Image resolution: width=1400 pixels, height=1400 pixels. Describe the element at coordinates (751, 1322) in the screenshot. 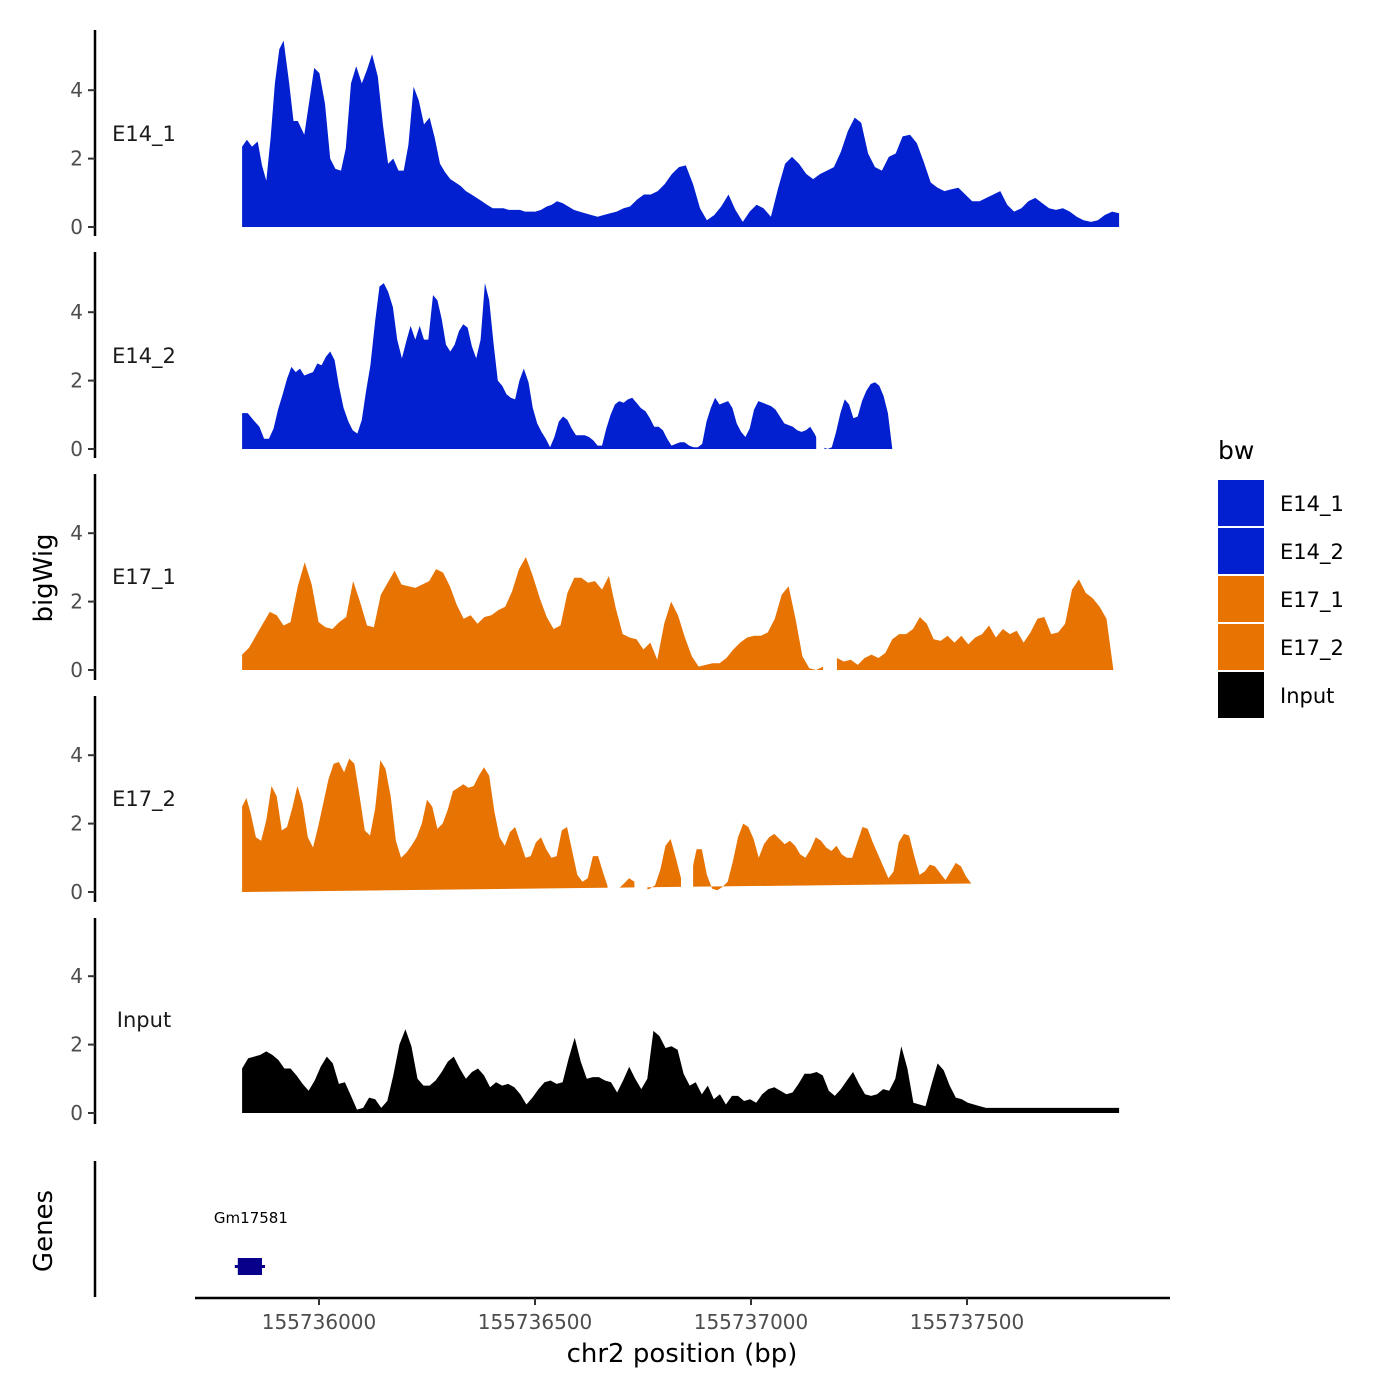

I see `x-tick-label: 155737000` at that location.